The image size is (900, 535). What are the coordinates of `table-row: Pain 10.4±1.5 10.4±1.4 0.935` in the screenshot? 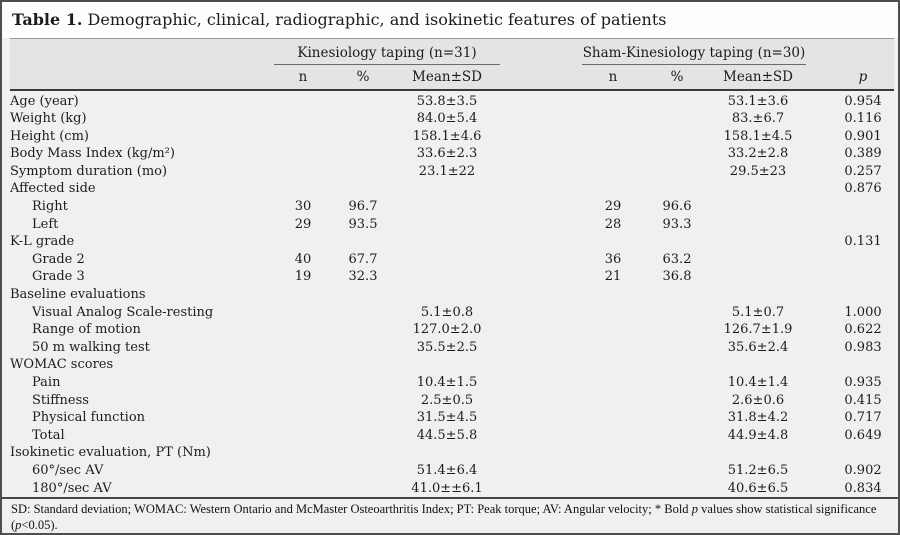 It's located at (452, 383).